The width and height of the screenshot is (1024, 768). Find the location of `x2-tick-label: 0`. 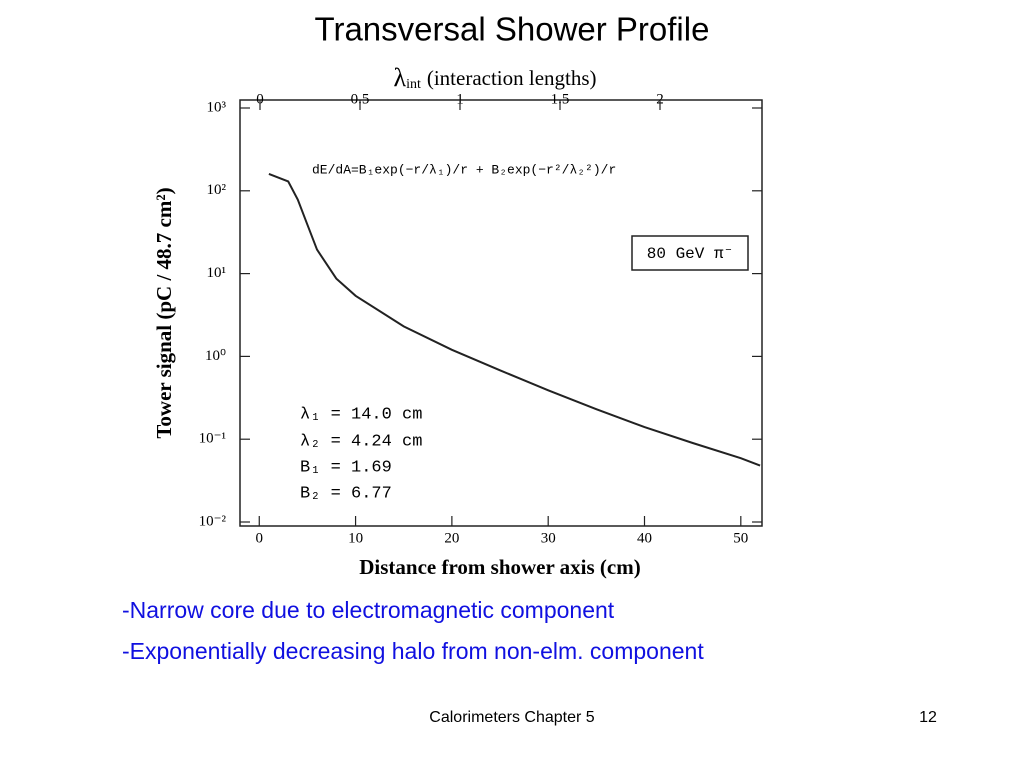

x2-tick-label: 0 is located at coordinates (260, 99).